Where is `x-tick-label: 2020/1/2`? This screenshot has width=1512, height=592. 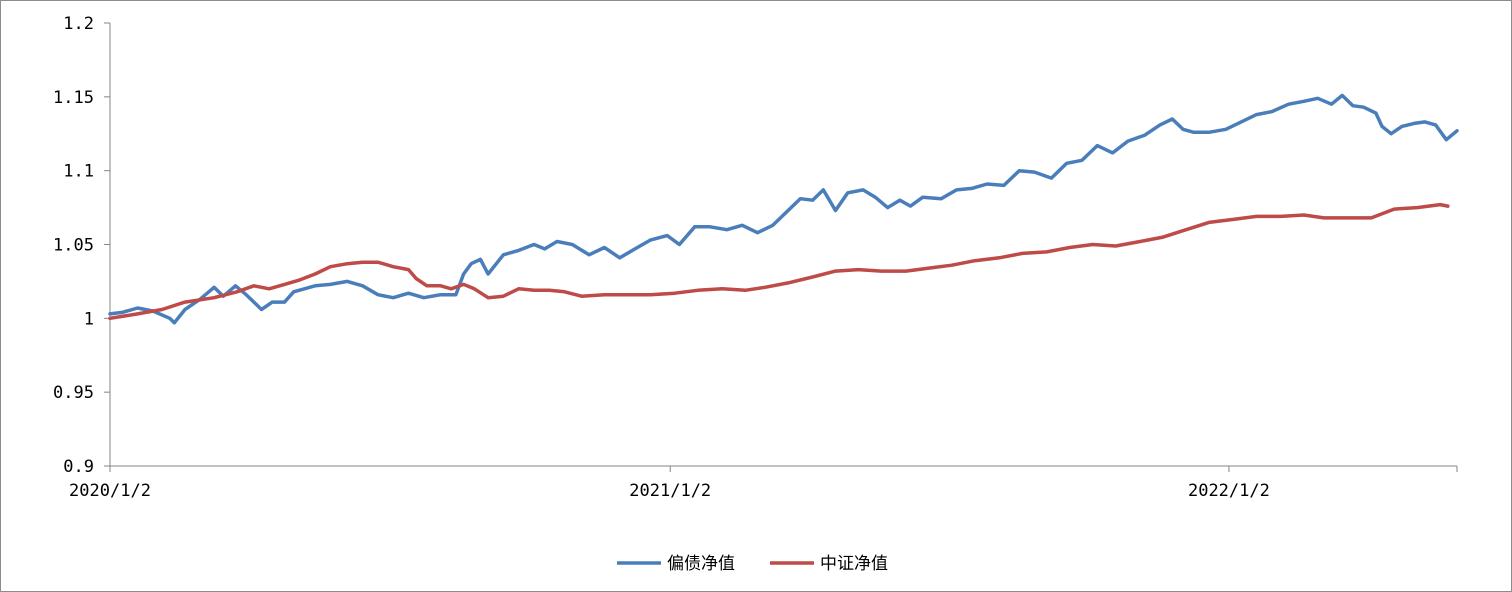 x-tick-label: 2020/1/2 is located at coordinates (110, 491).